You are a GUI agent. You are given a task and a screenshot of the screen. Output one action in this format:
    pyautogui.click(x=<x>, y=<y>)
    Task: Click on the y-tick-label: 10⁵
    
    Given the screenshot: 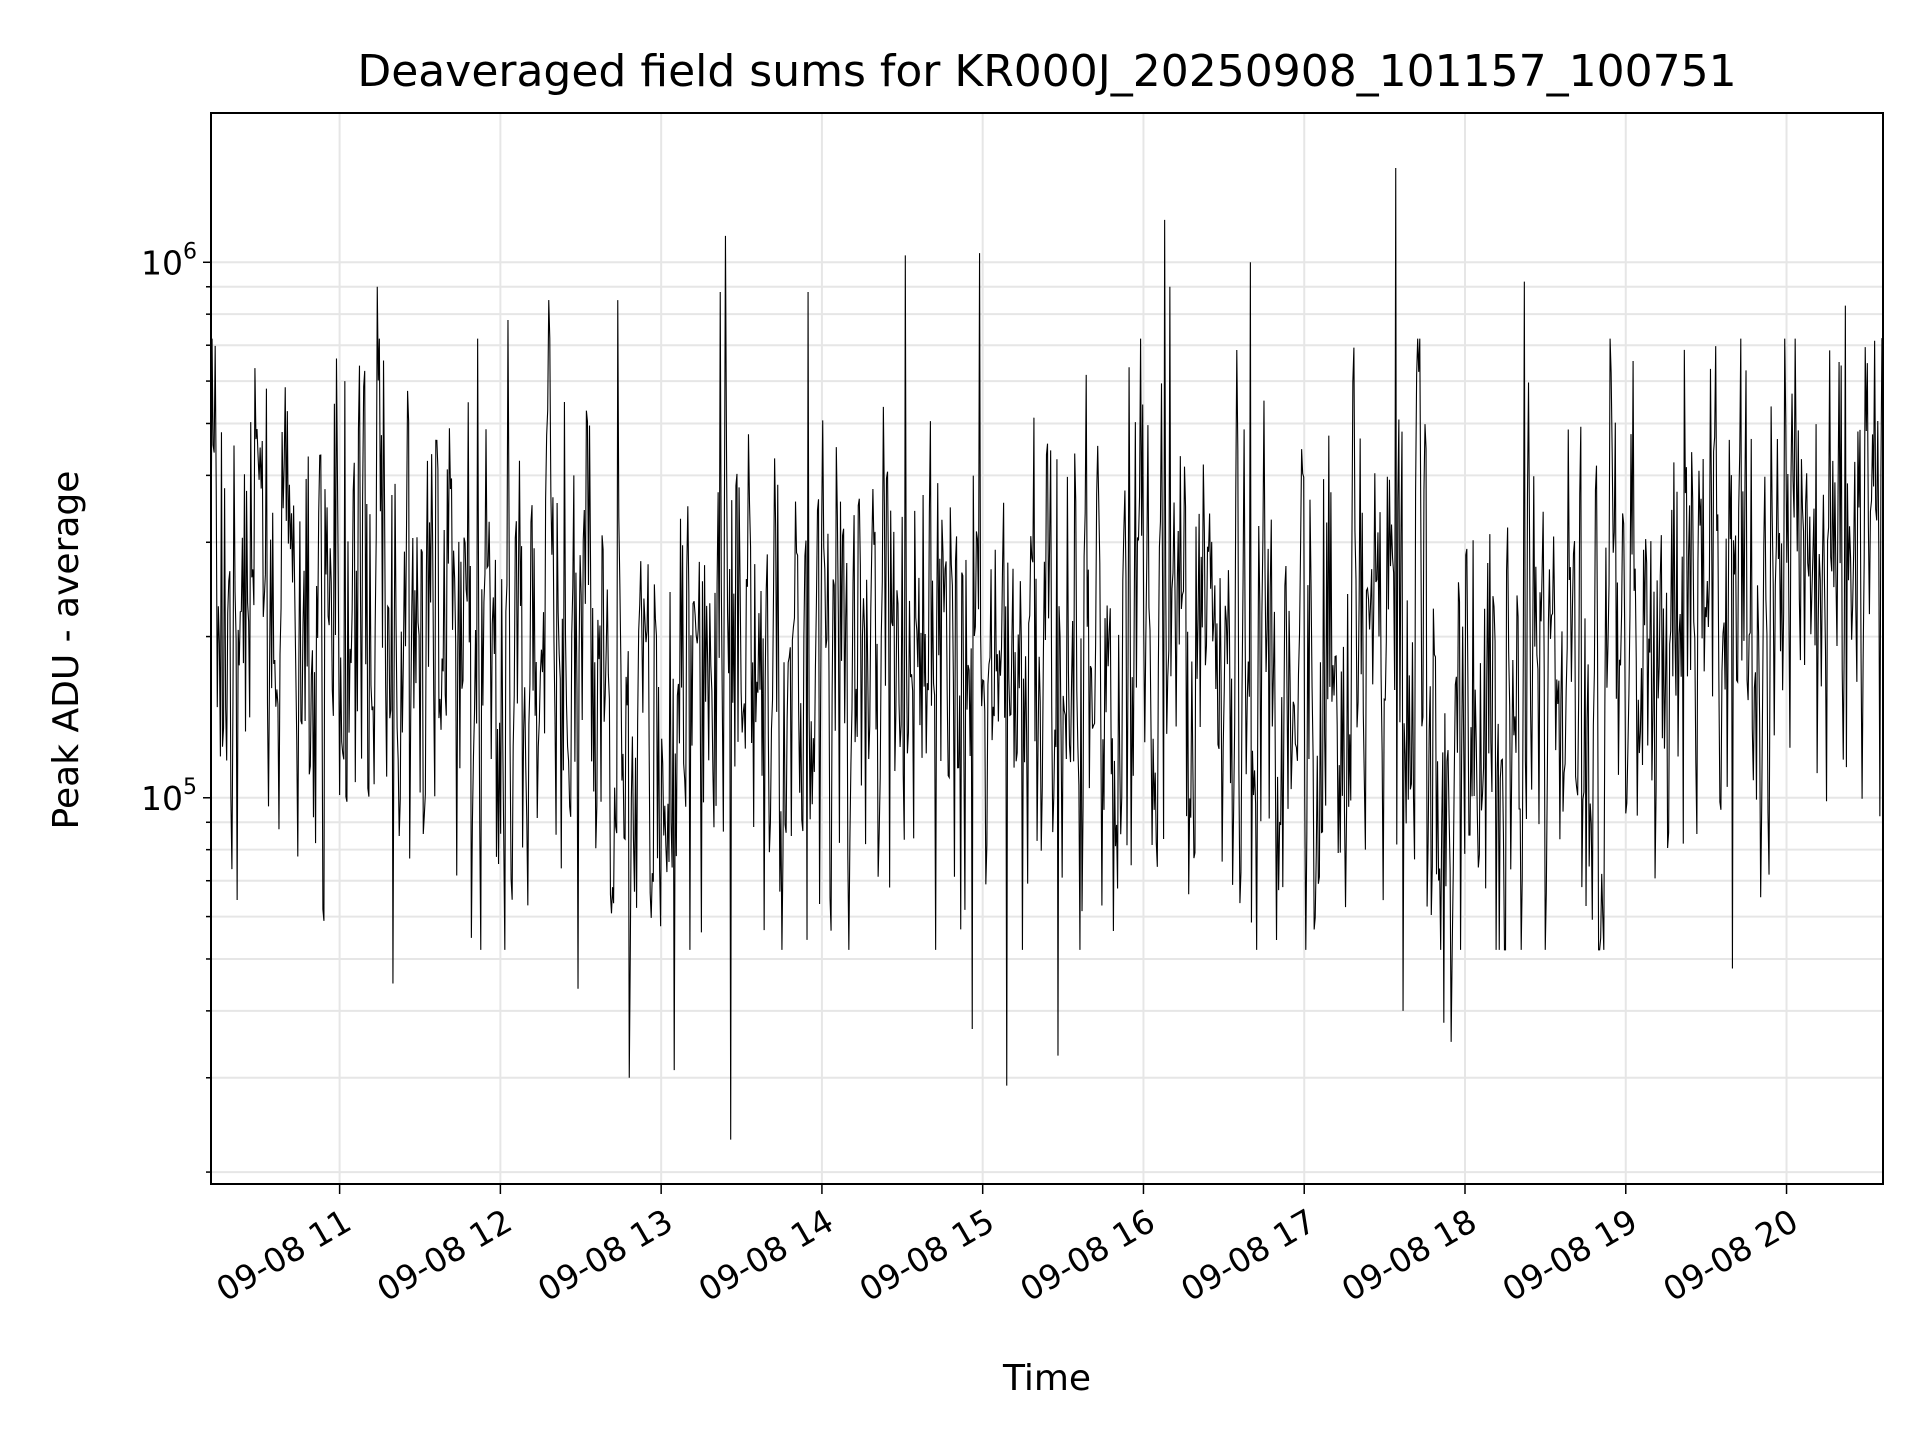 What is the action you would take?
    pyautogui.click(x=169, y=796)
    